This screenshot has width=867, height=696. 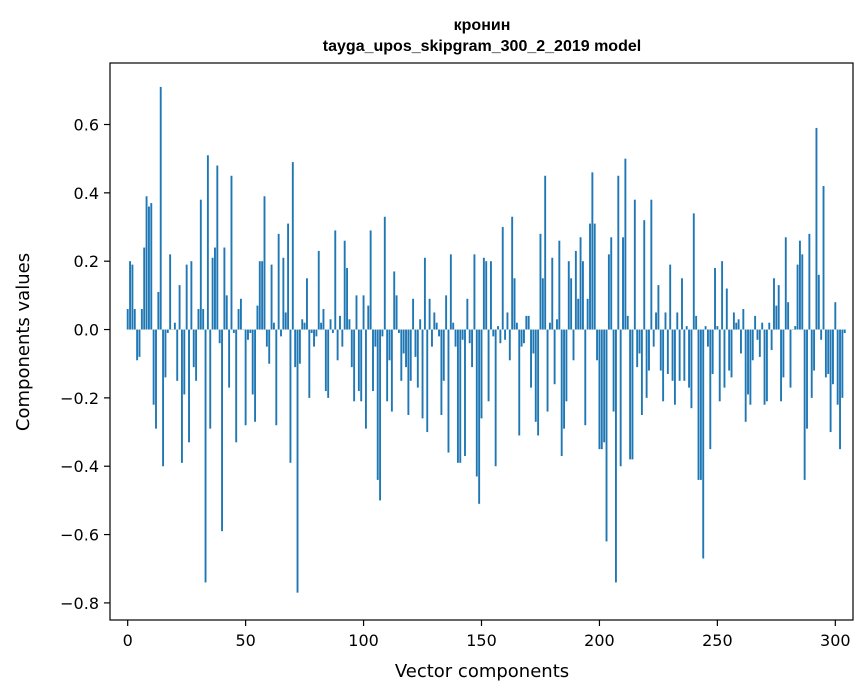 I want to click on y-tick-label-7: 0.6, so click(x=86, y=125).